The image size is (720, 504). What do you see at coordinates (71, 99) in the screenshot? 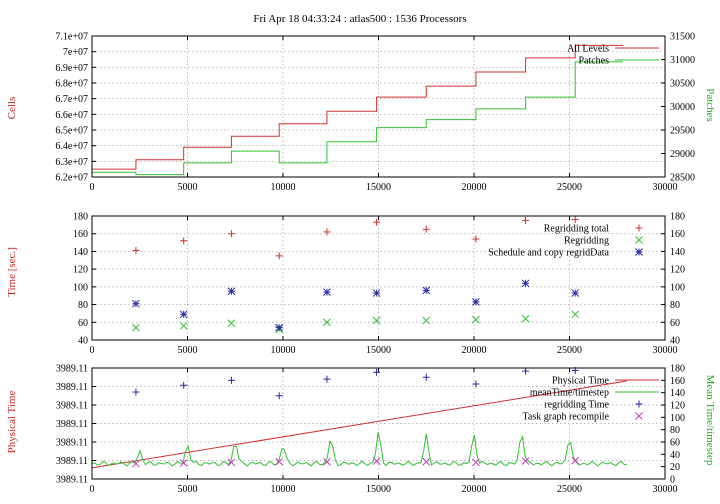
I see `y-tick-label: 6.7e+07` at bounding box center [71, 99].